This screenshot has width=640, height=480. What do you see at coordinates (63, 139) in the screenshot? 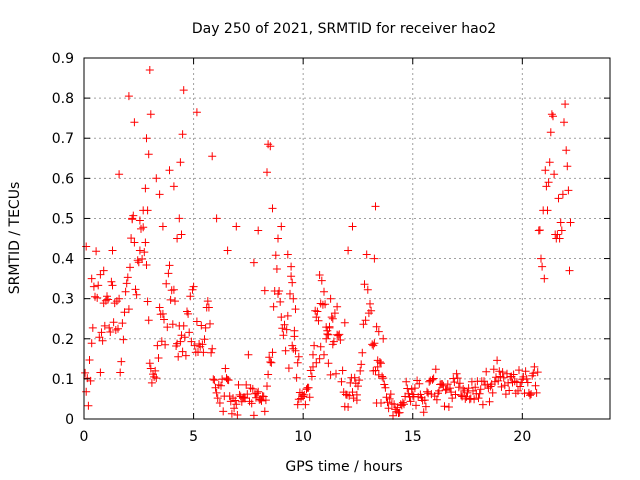
I see `y-tick-label: 0.7` at bounding box center [63, 139].